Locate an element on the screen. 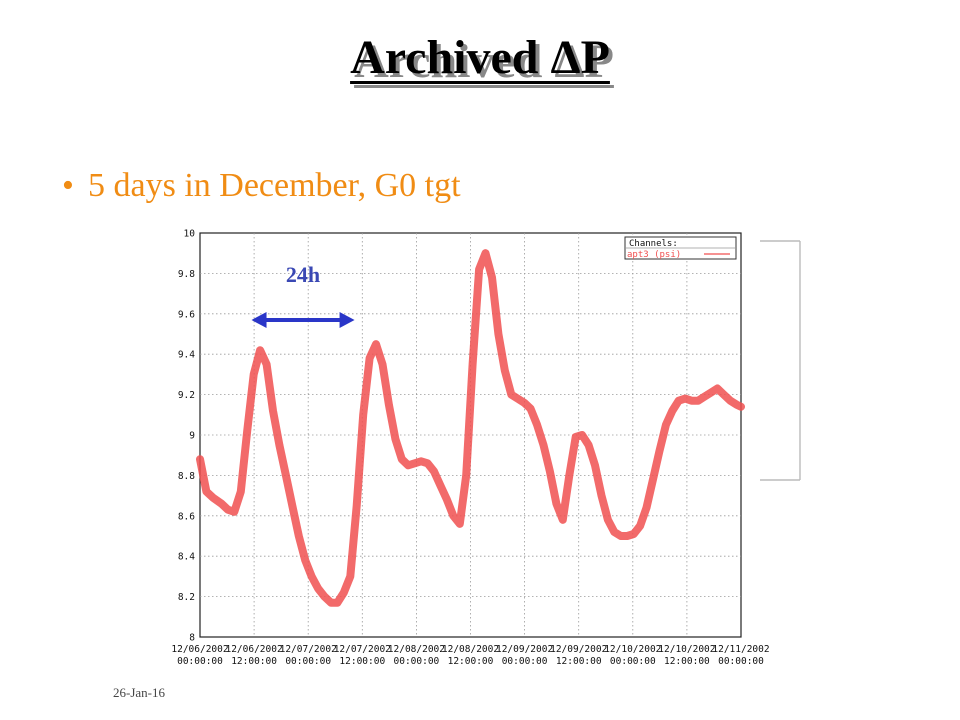 The image size is (960, 720). legend-title: Channels: is located at coordinates (653, 244).